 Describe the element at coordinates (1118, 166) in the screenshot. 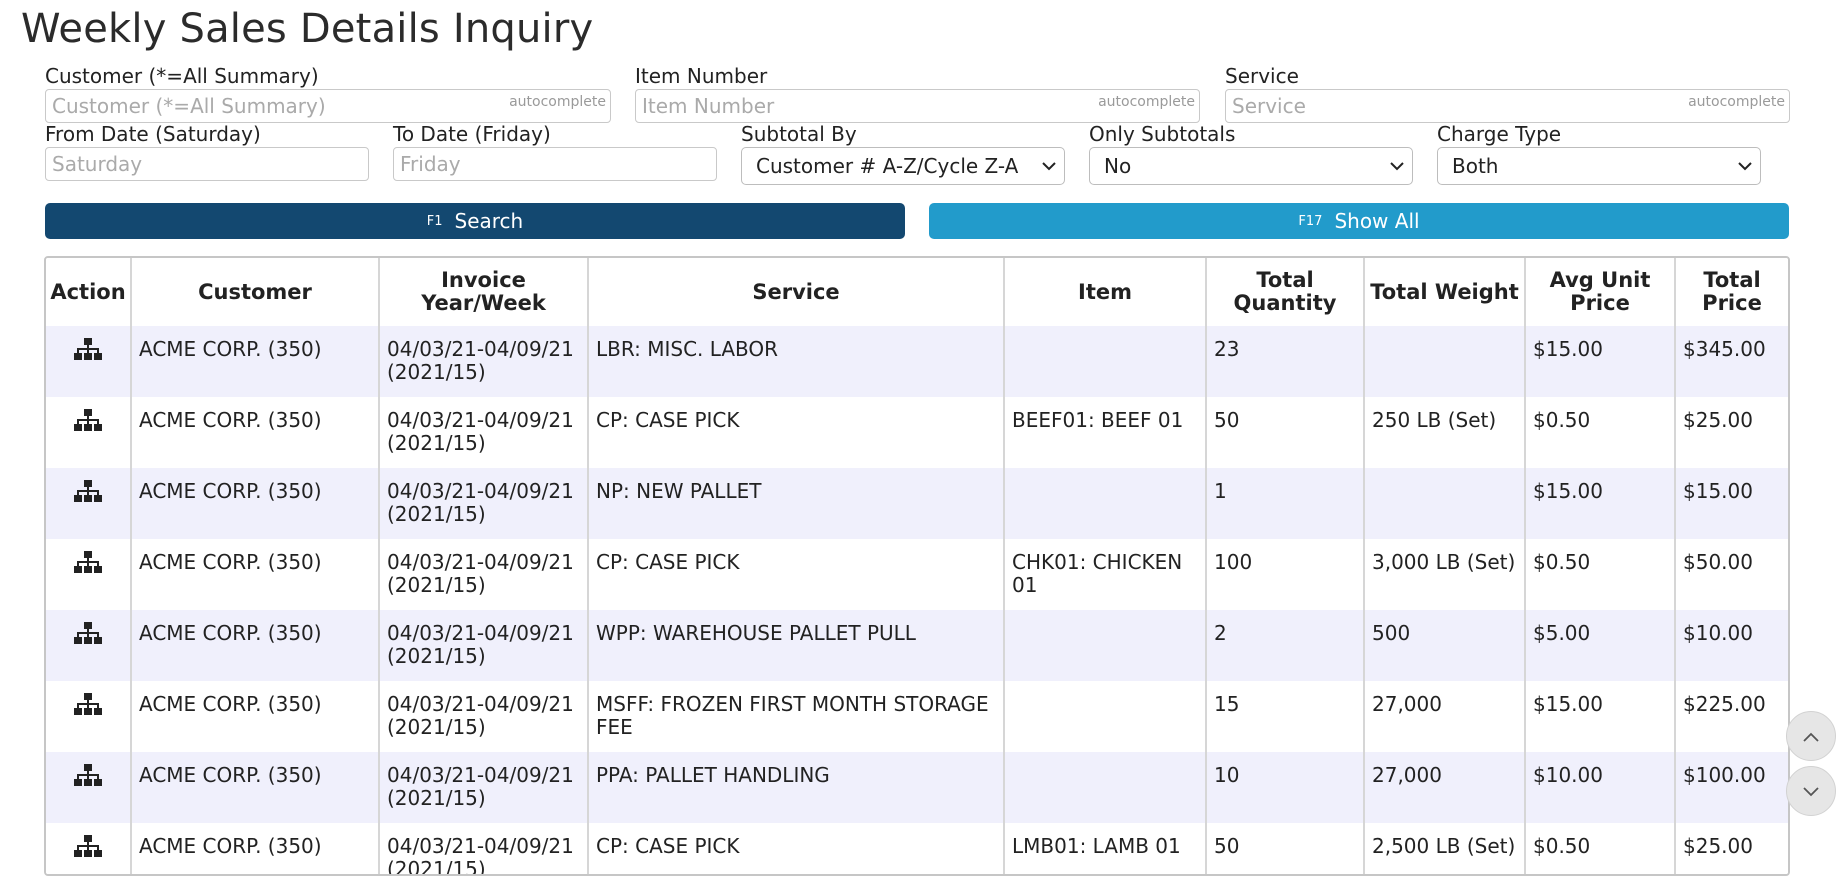

I see `only-subtotals-value: No` at that location.